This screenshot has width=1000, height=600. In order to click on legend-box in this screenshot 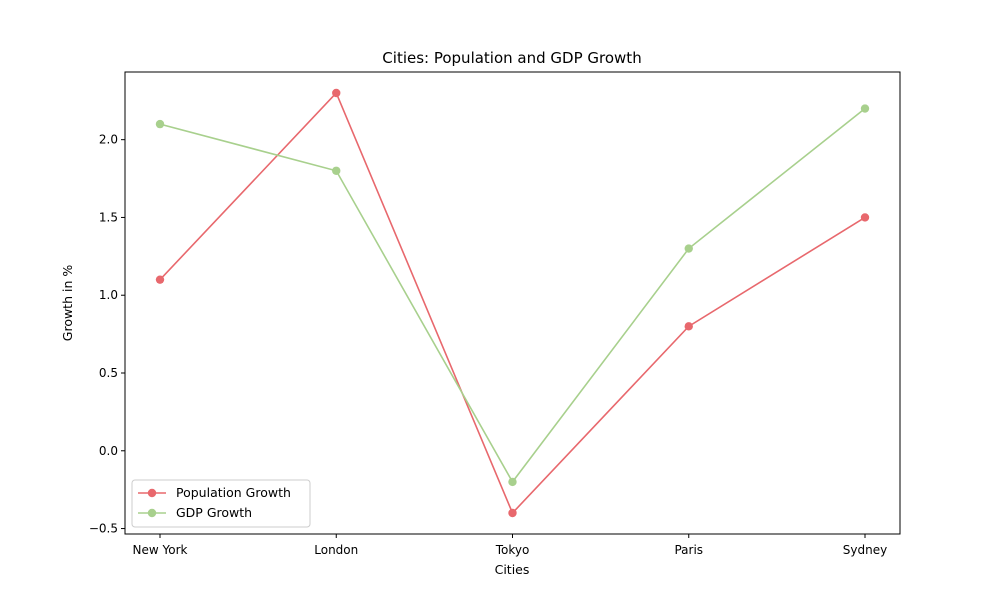, I will do `click(221, 503)`.